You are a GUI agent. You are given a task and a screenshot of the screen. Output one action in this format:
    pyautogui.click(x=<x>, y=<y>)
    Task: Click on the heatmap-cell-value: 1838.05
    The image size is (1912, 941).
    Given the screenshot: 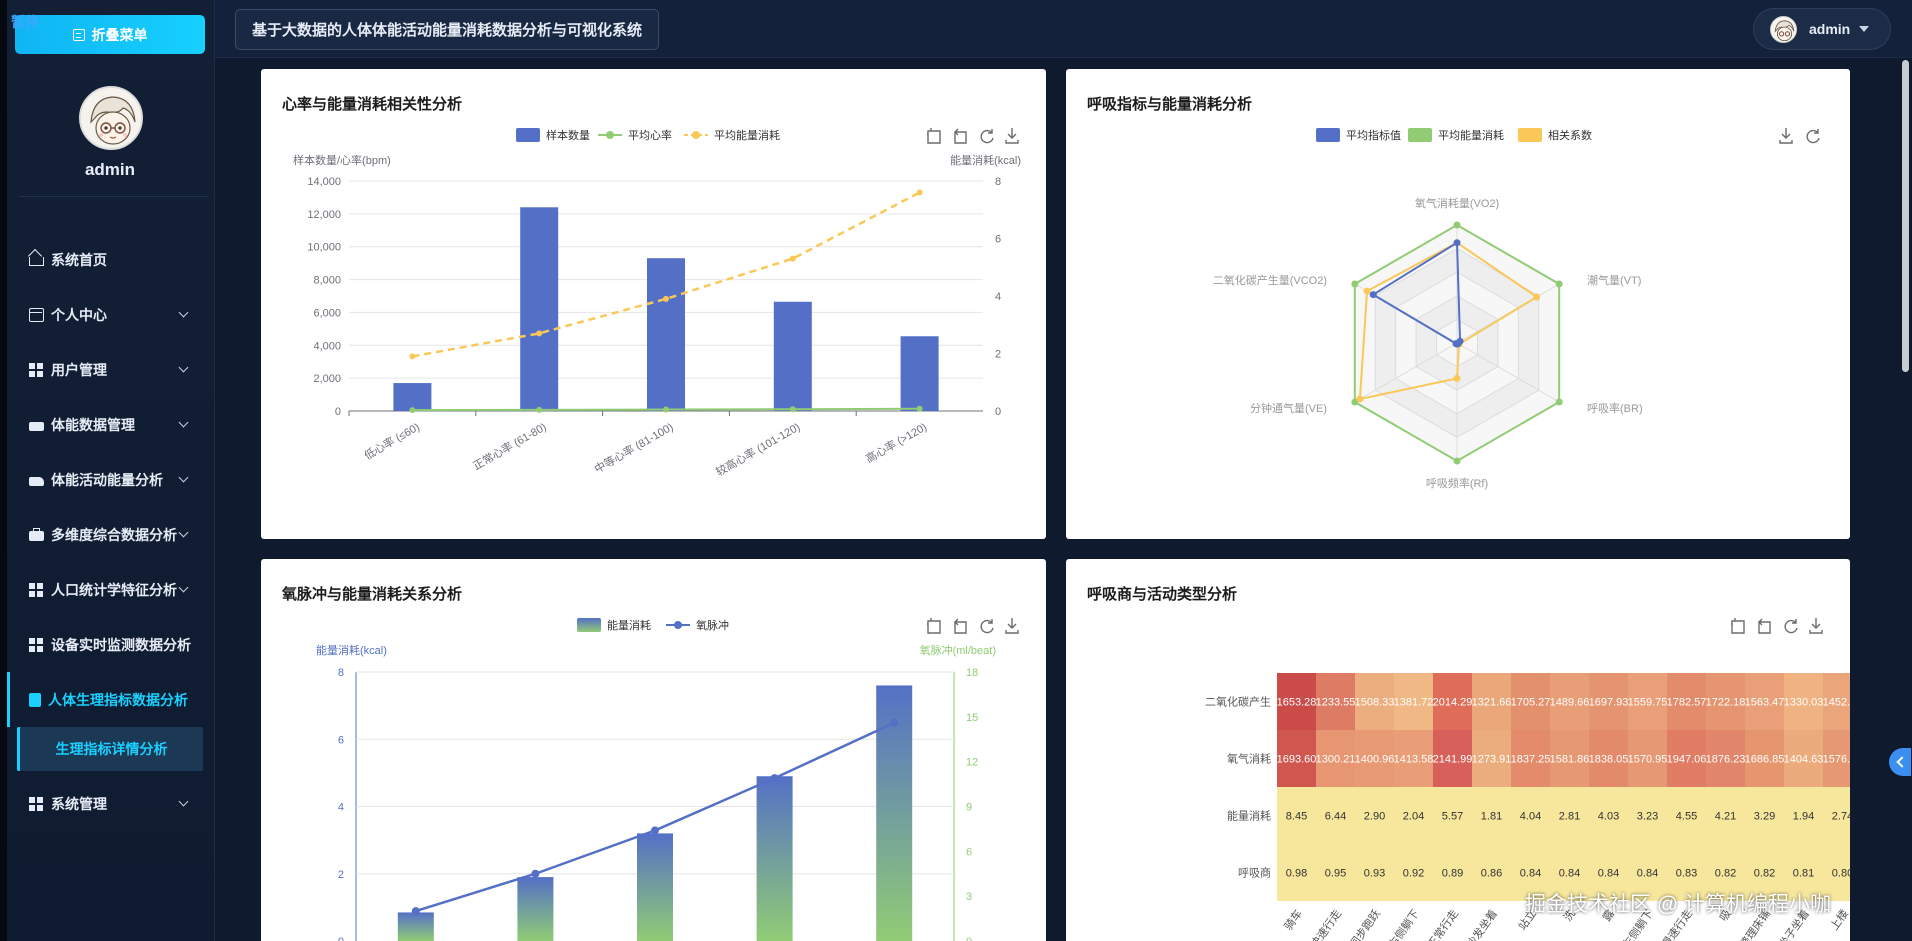 What is the action you would take?
    pyautogui.click(x=1609, y=760)
    